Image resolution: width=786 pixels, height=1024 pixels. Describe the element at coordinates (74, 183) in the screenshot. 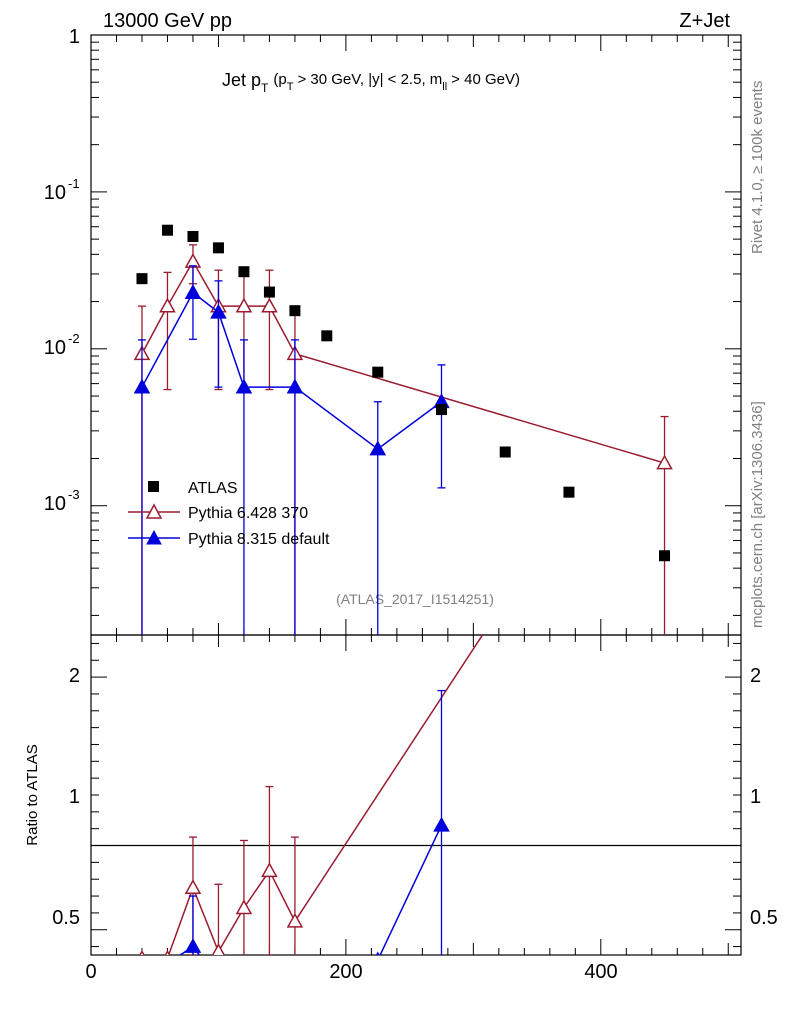

I see `y-tick-exponent-1: -1` at that location.